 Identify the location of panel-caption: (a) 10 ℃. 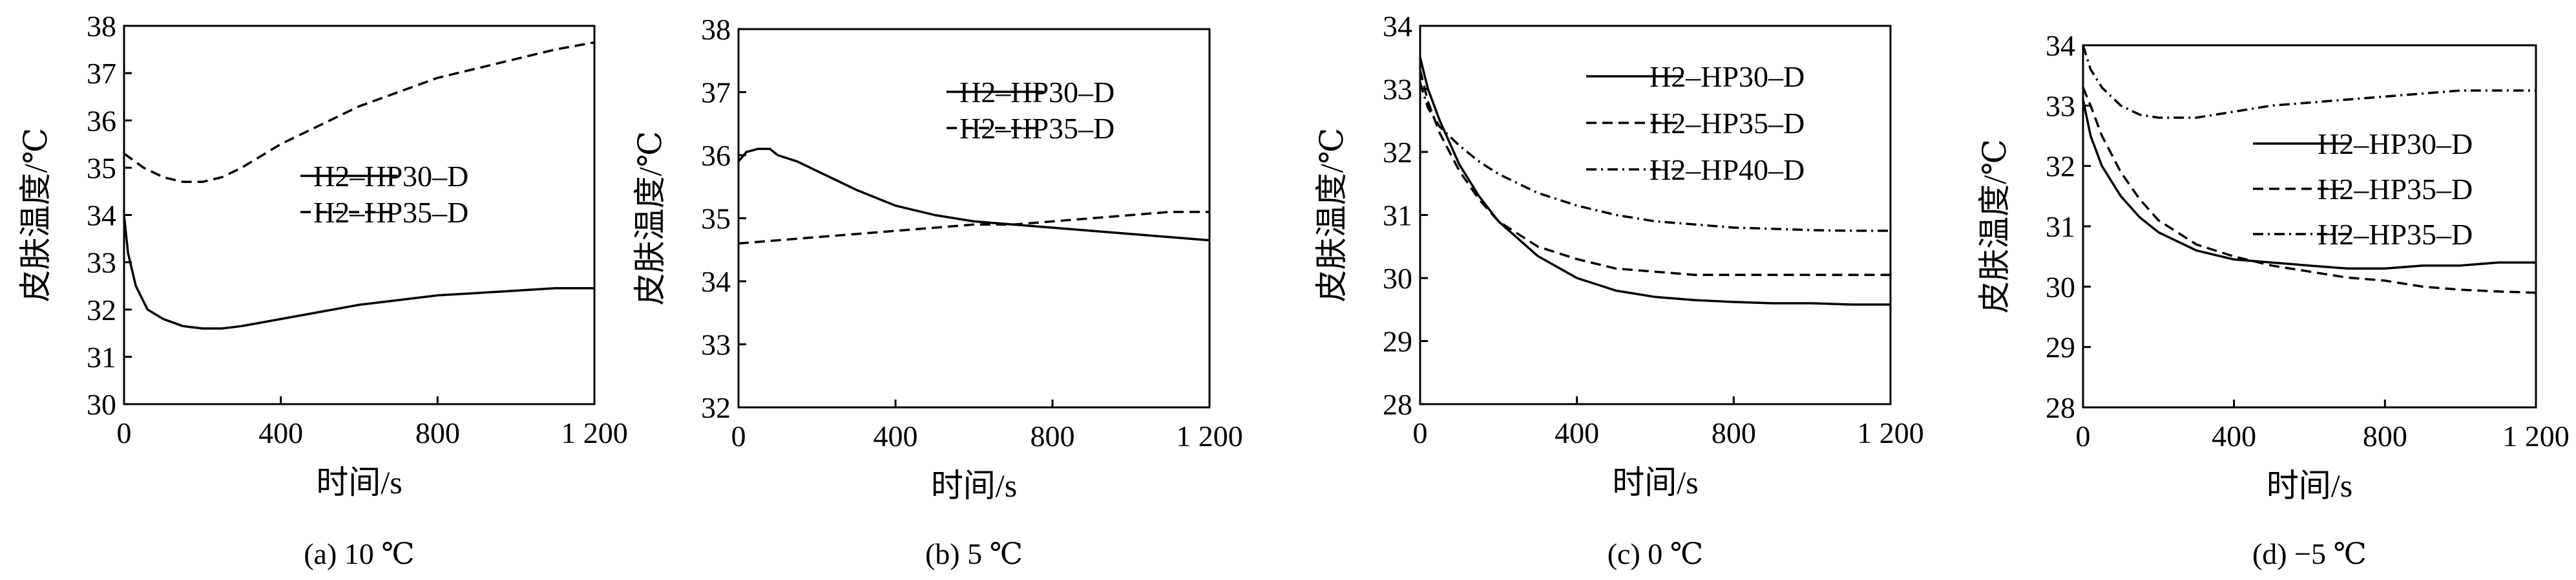
(359, 553).